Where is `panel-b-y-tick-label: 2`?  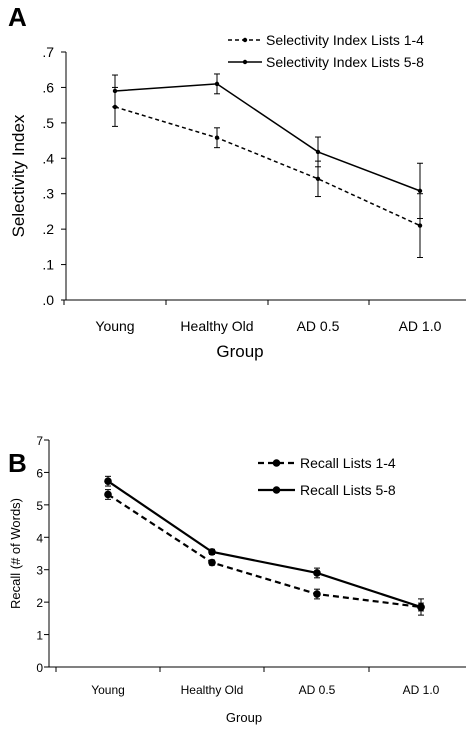 panel-b-y-tick-label: 2 is located at coordinates (39, 603).